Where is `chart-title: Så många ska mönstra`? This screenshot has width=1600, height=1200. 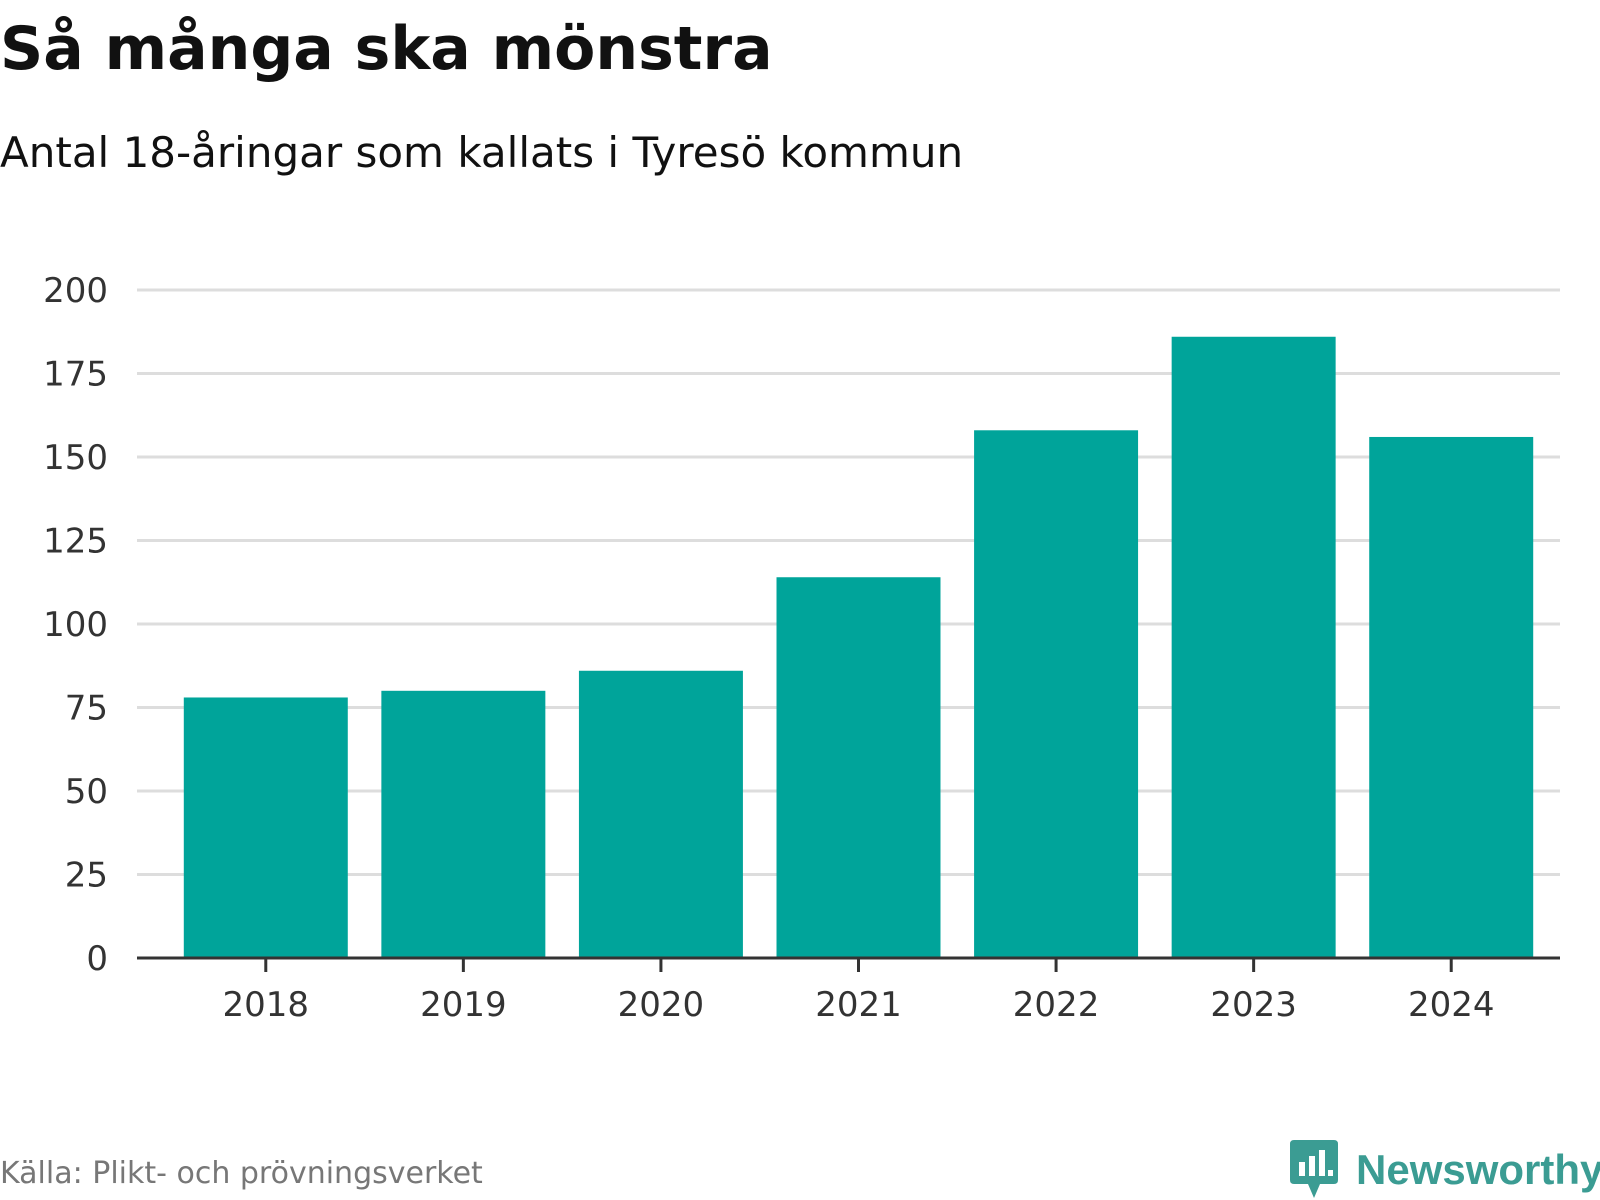
chart-title: Så många ska mönstra is located at coordinates (386, 49).